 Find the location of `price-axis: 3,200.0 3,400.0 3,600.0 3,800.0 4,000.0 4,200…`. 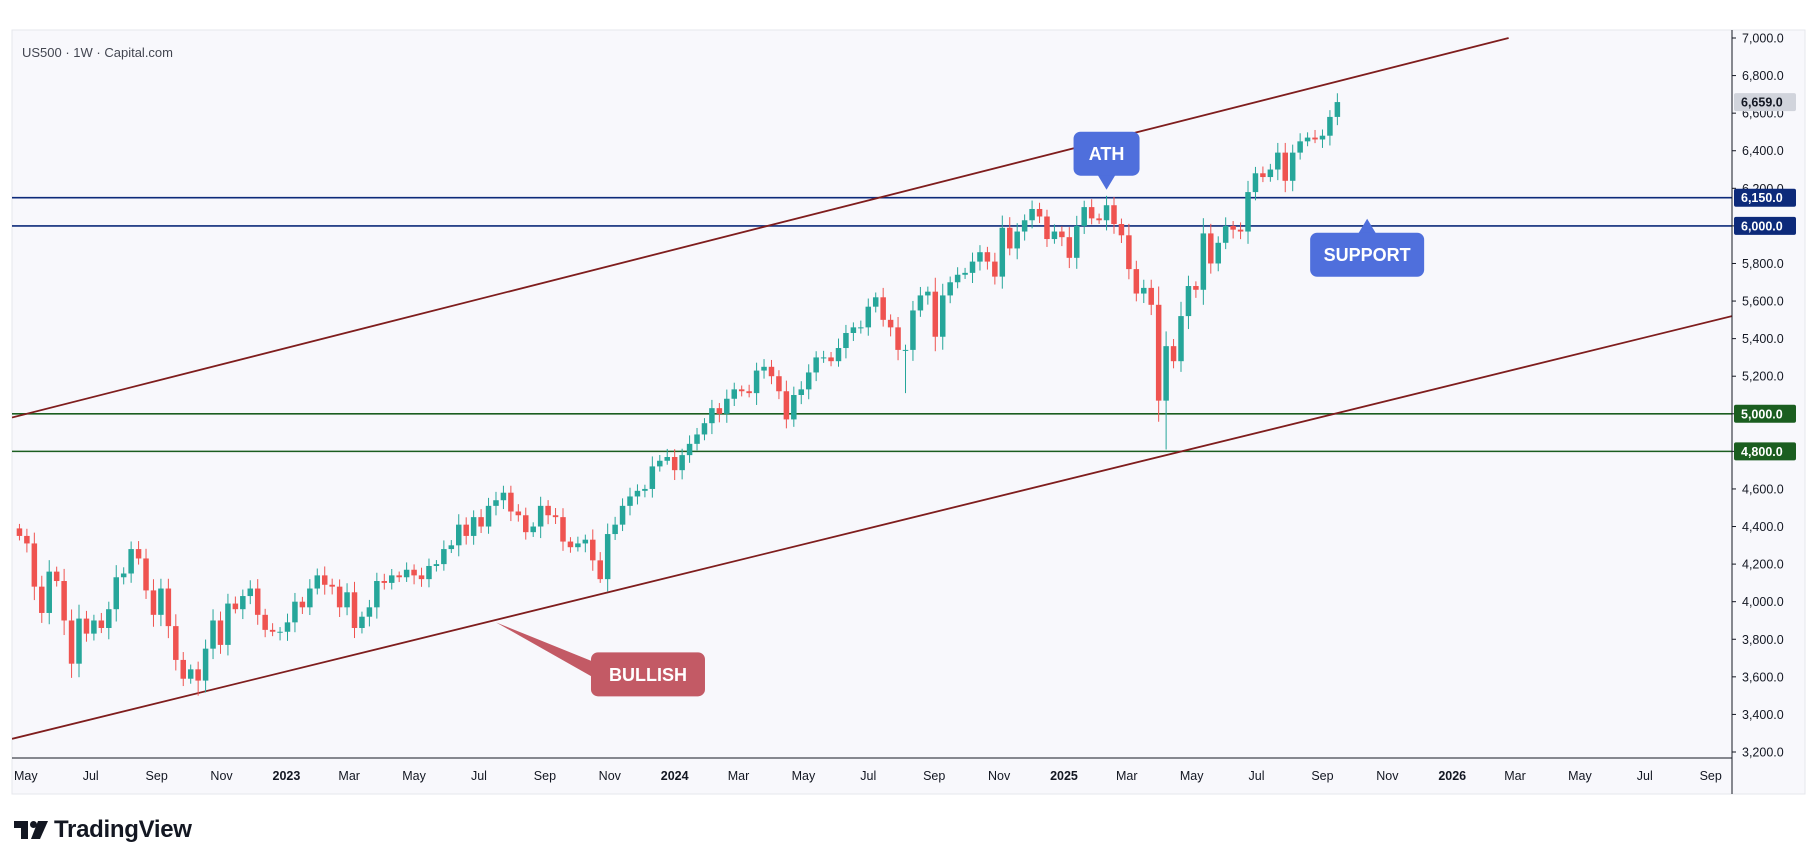

price-axis: 3,200.0 3,400.0 3,600.0 3,800.0 4,000.0 4,200… is located at coordinates (1763, 412).